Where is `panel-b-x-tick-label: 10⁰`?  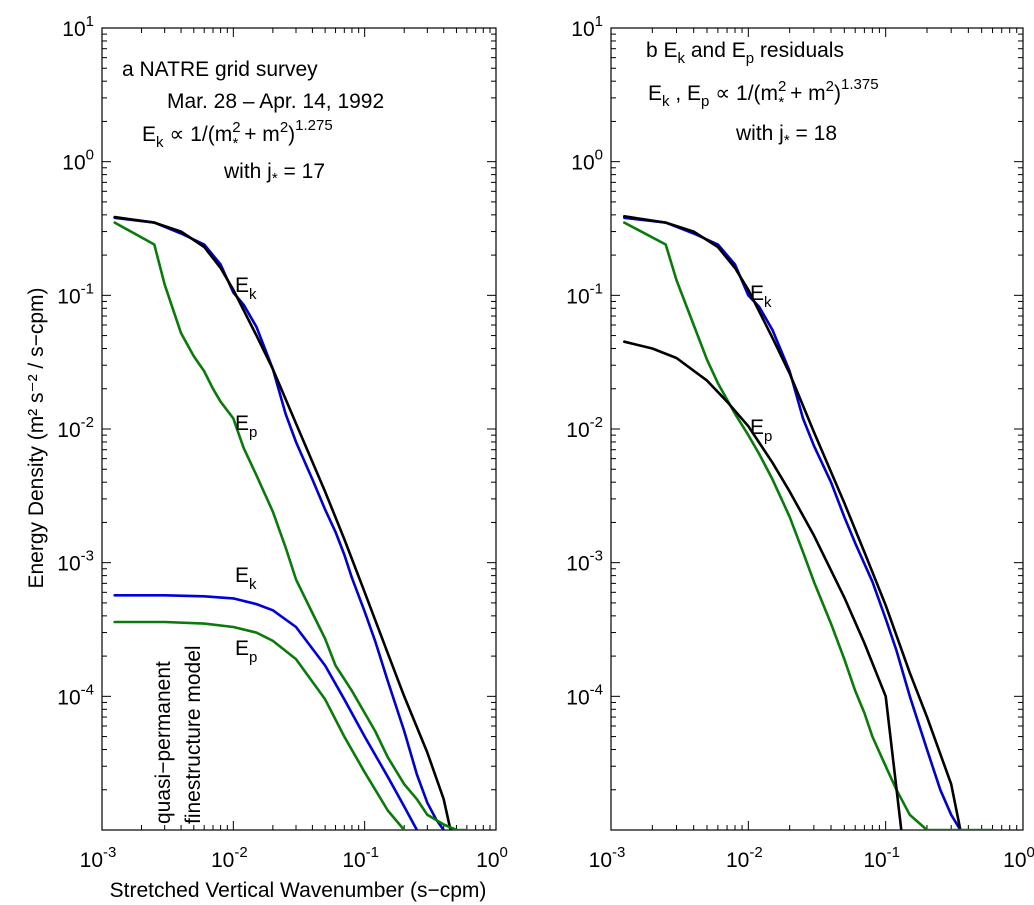
panel-b-x-tick-label: 10⁰ is located at coordinates (1018, 858).